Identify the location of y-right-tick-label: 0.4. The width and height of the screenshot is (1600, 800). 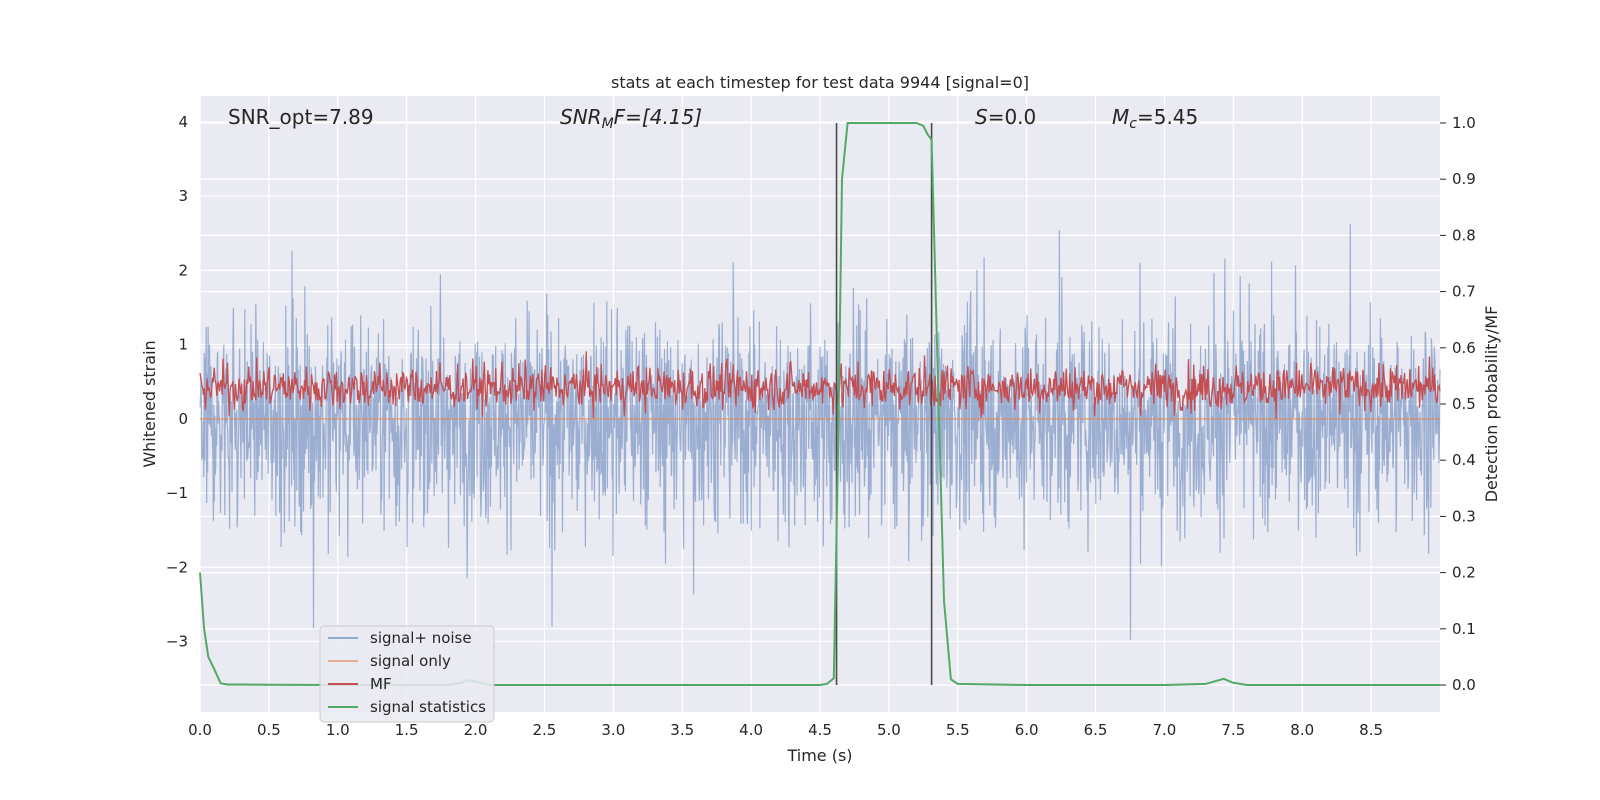
(1464, 460).